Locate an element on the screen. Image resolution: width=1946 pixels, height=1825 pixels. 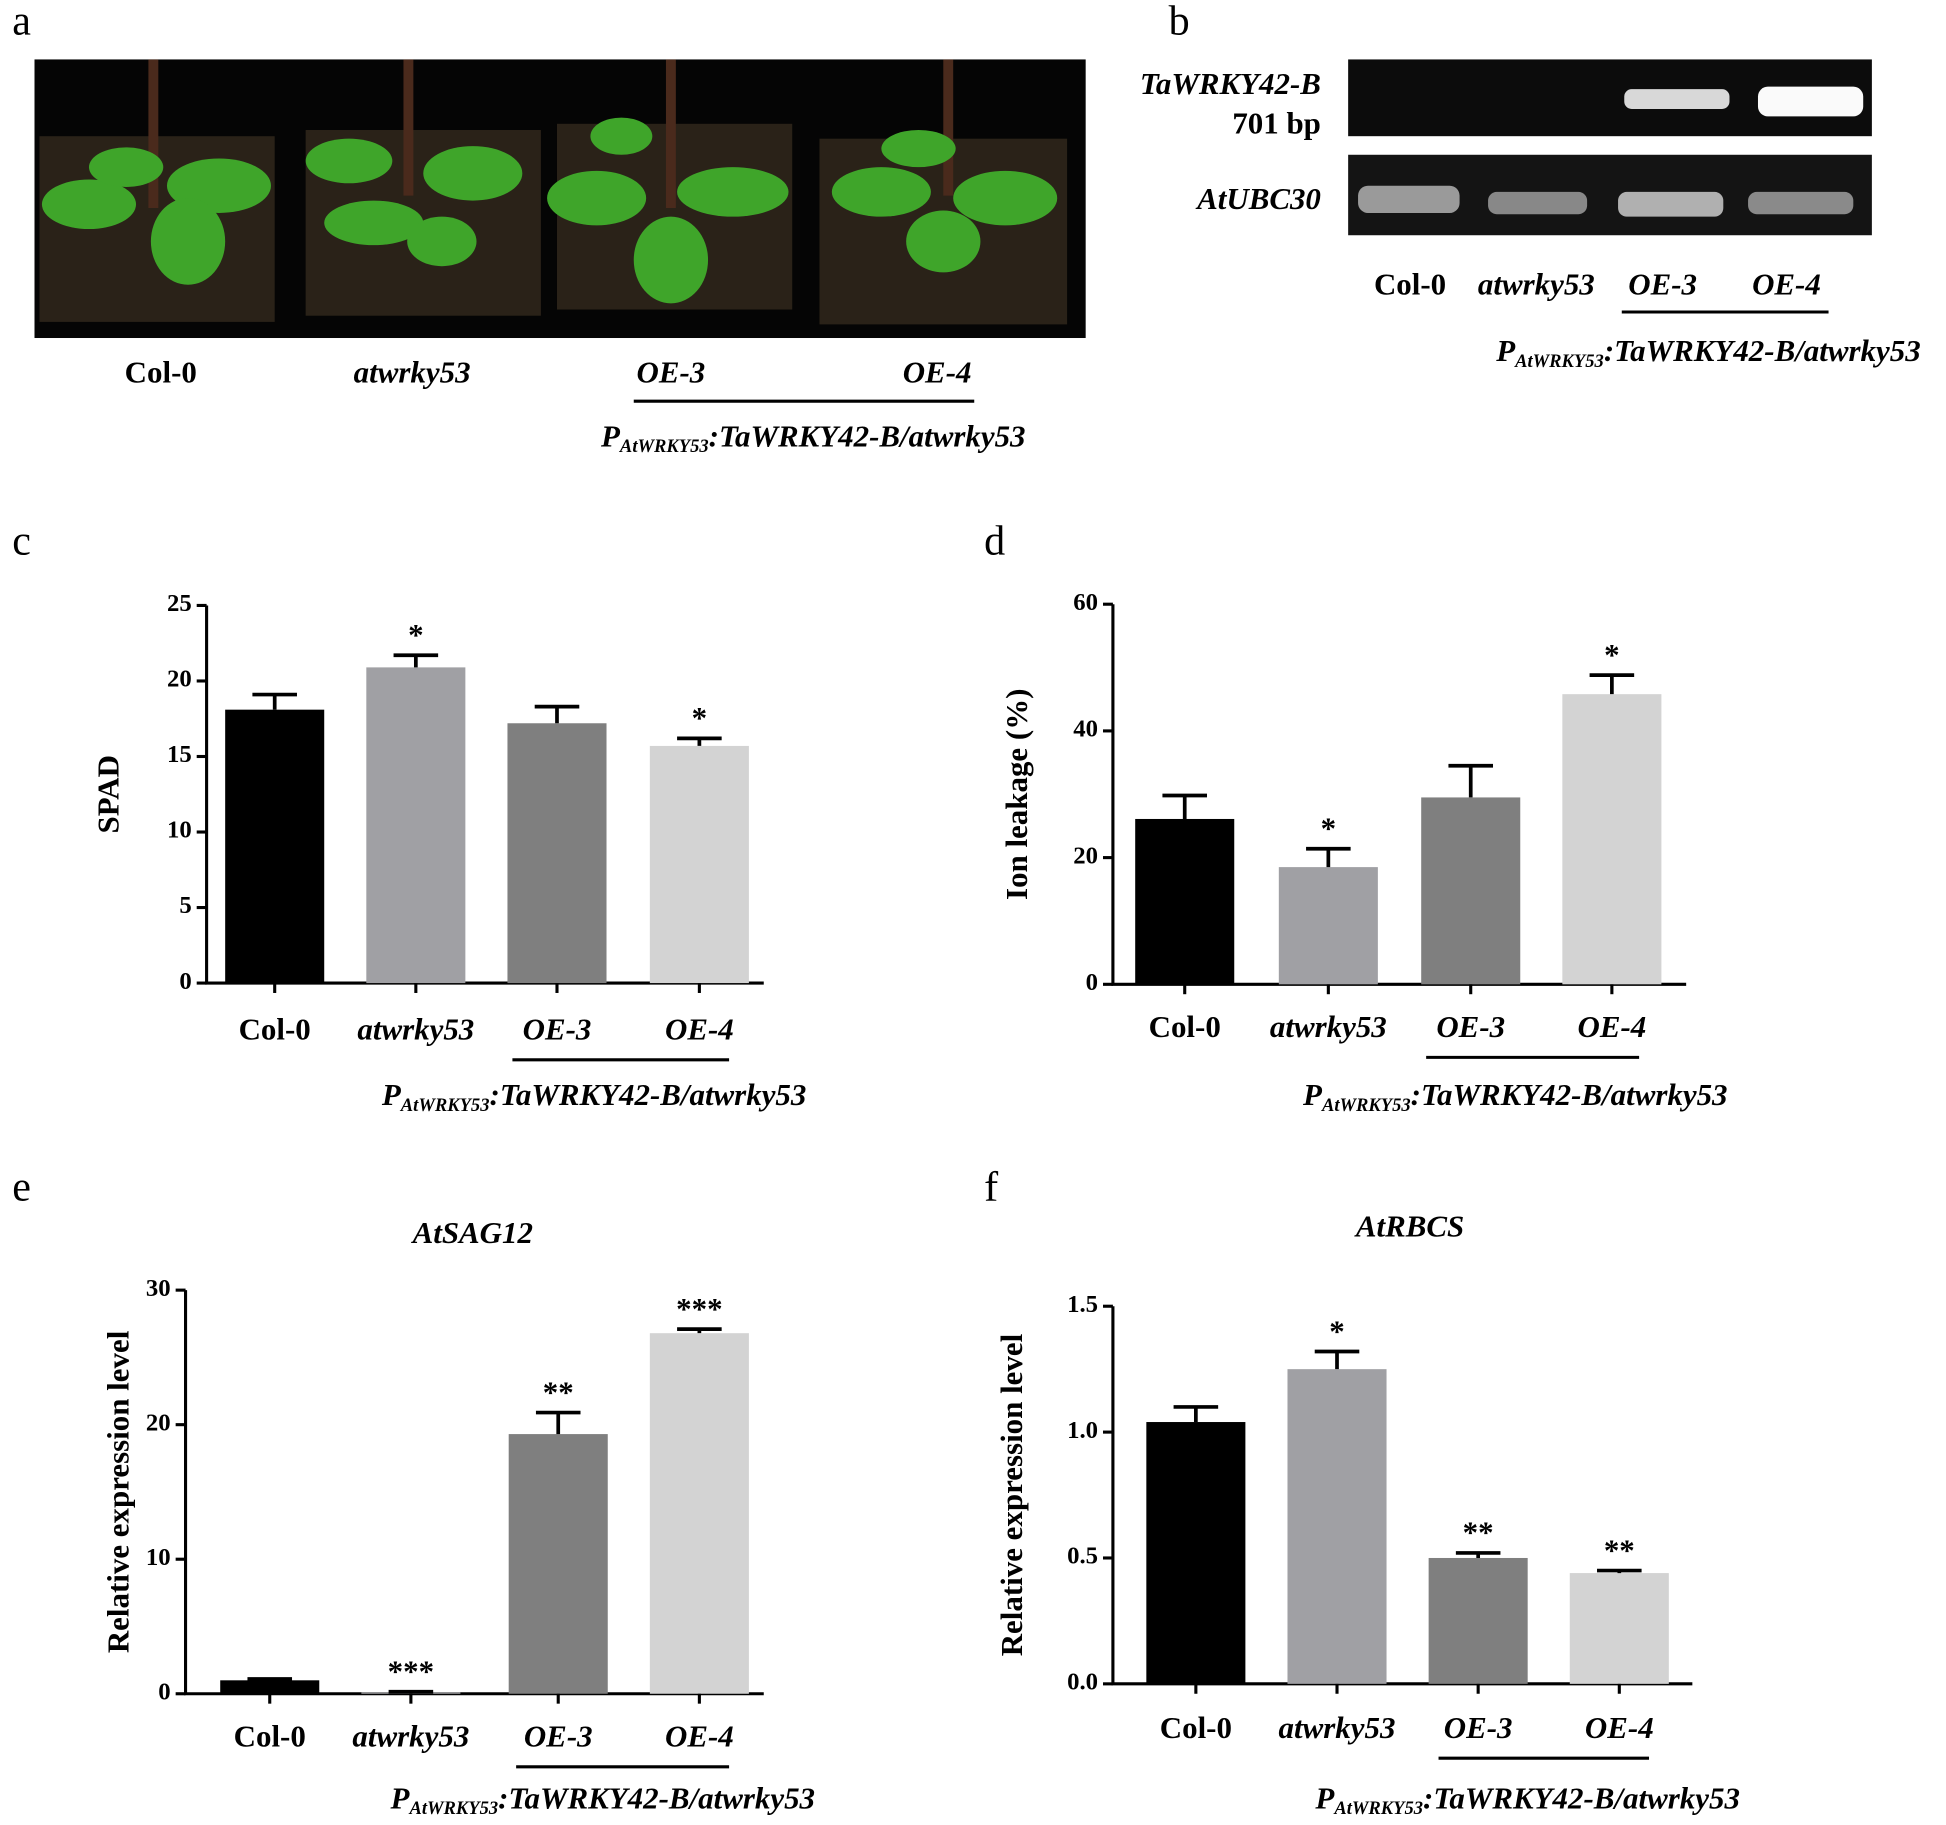
y-tick-label: 30 is located at coordinates (158, 1288).